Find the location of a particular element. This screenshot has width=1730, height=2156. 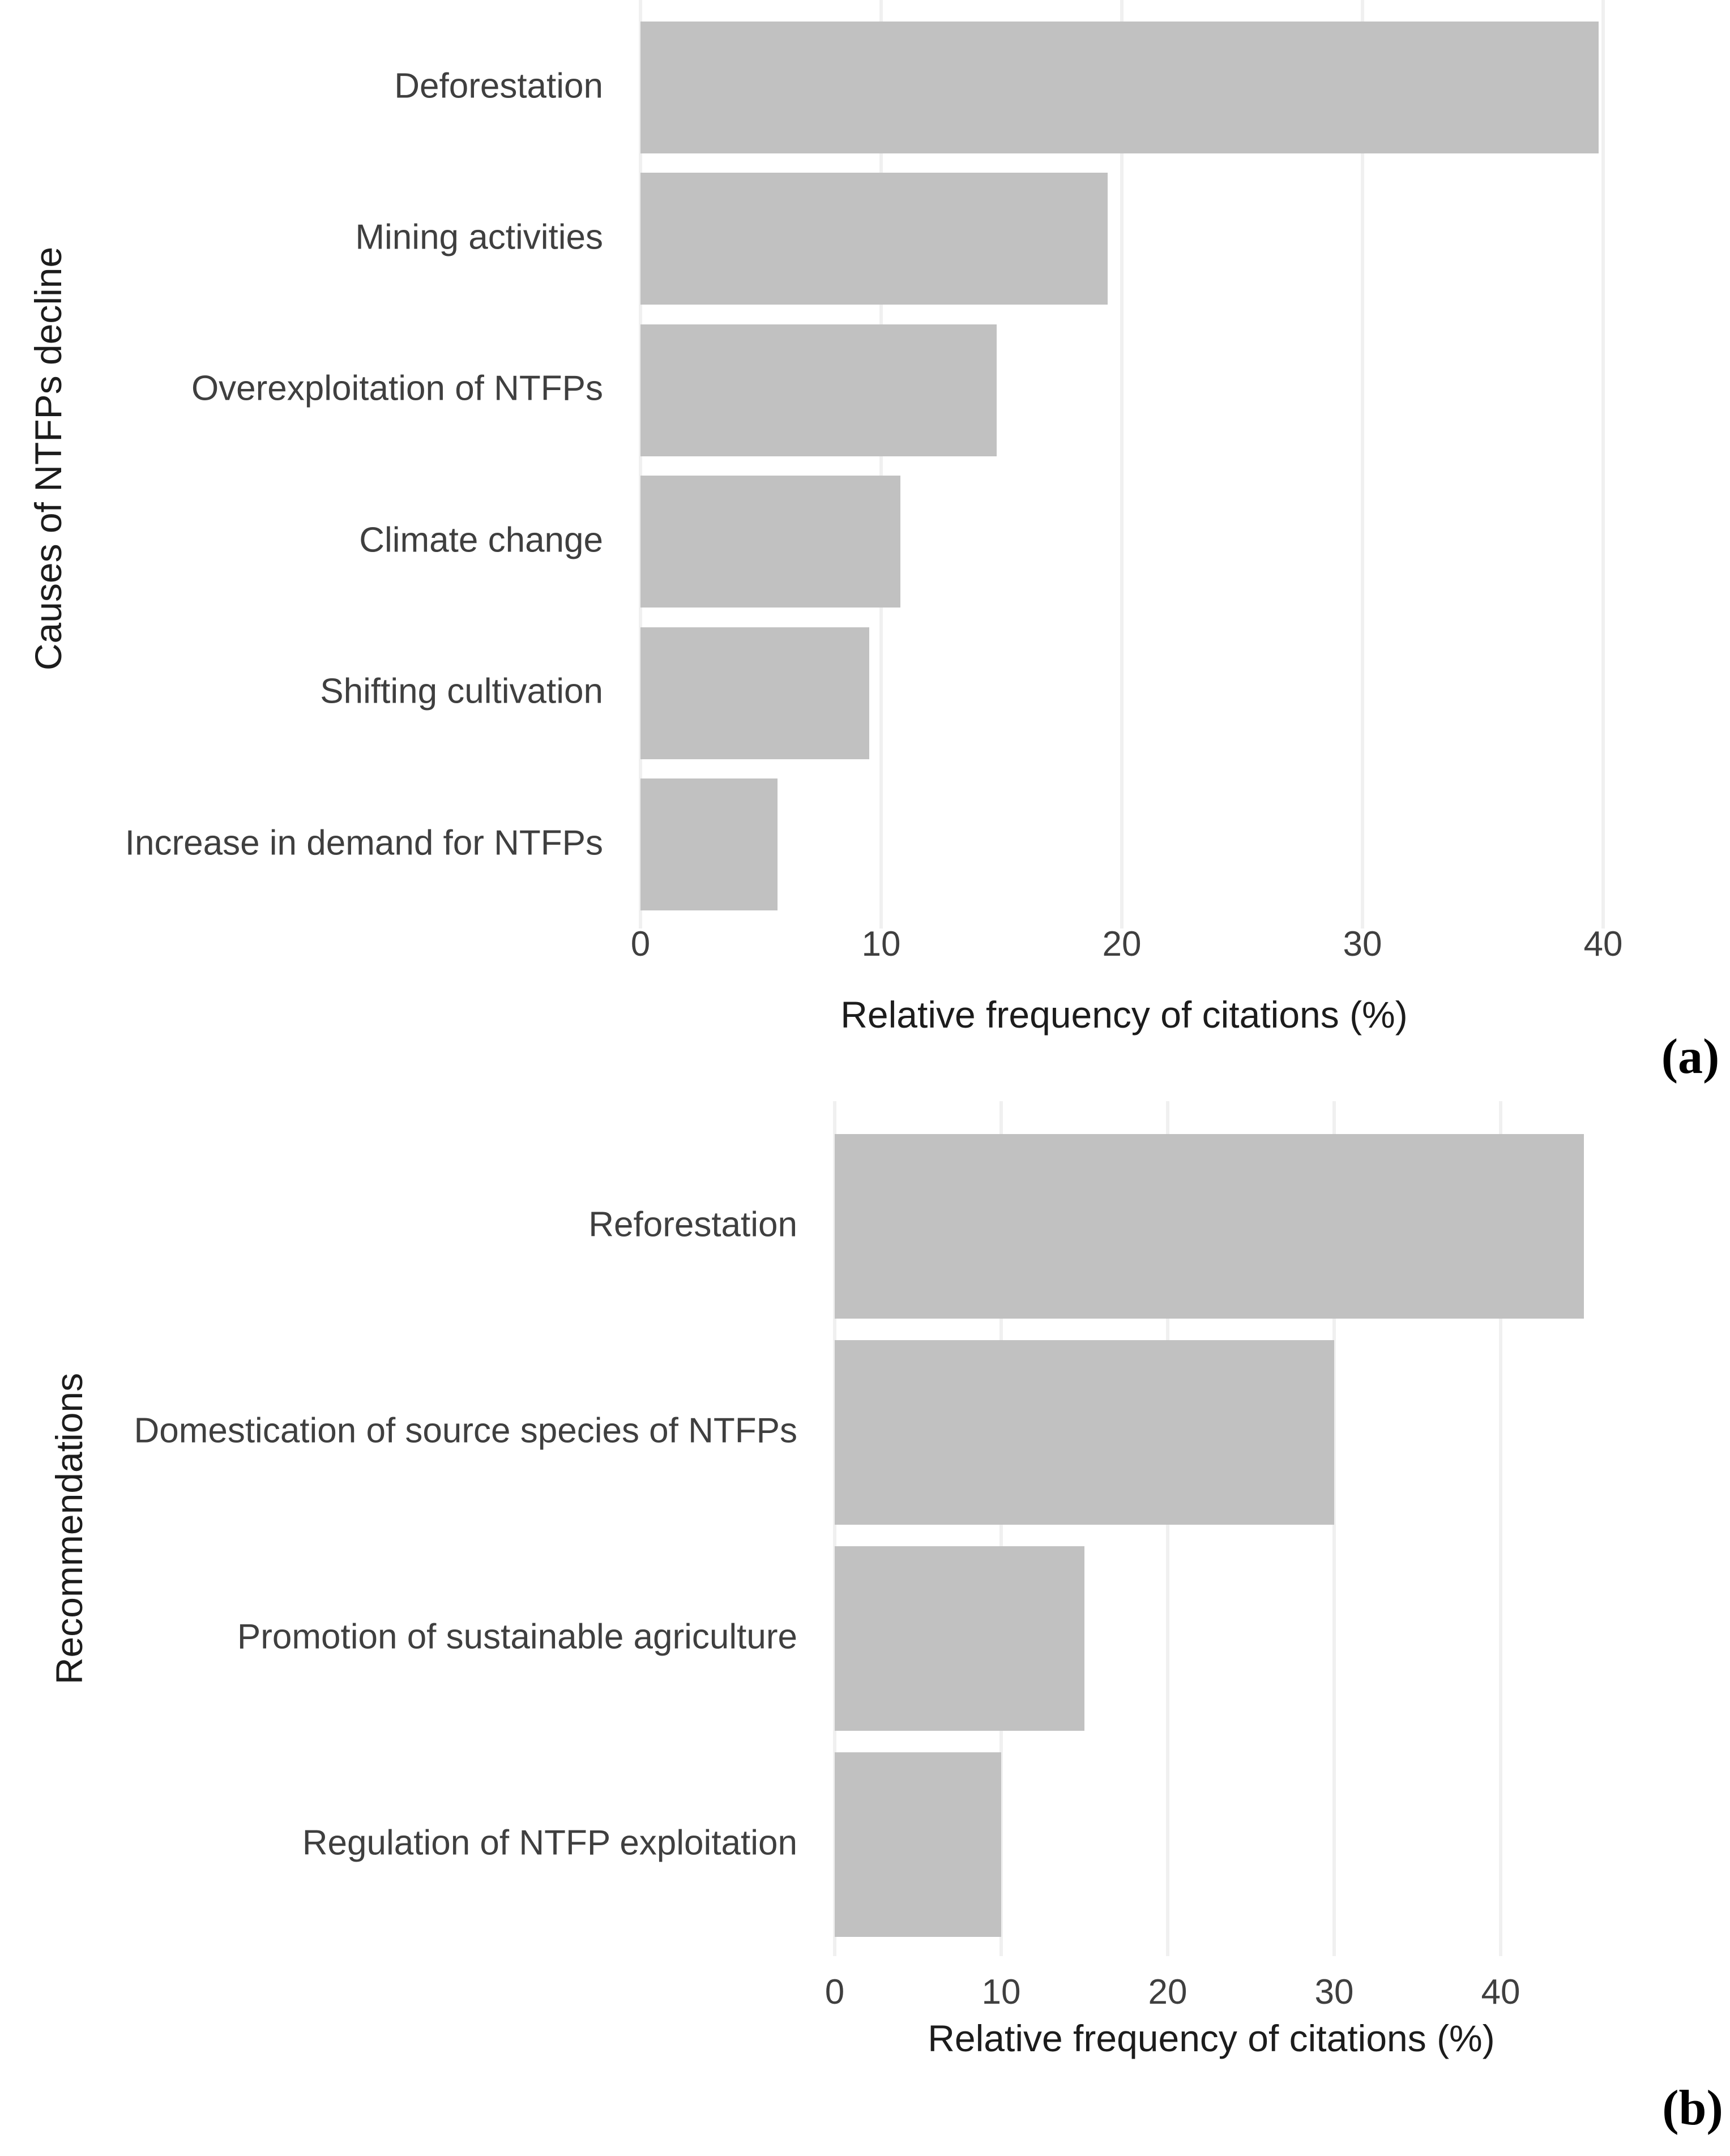

x-tick-label-b-30: 30 is located at coordinates (1334, 1992).